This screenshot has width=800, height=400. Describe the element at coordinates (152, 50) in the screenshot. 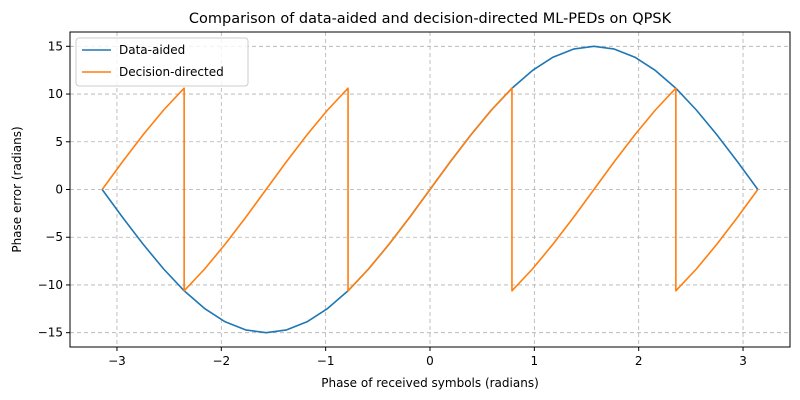

I see `legend-label-data-aided: Data-aided` at that location.